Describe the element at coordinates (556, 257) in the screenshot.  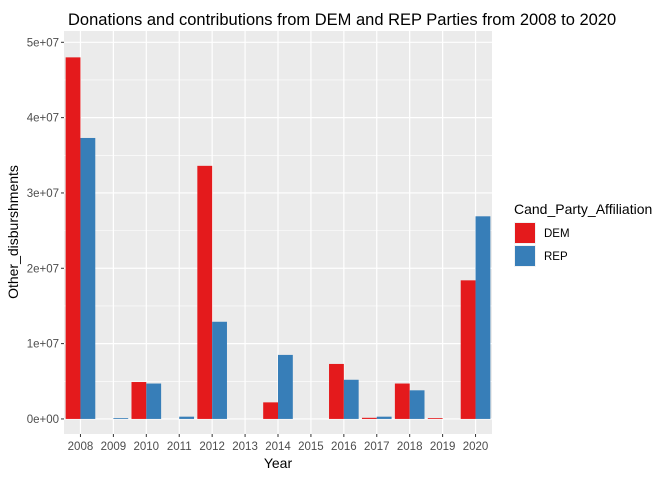
I see `legend-label-rep: REP` at that location.